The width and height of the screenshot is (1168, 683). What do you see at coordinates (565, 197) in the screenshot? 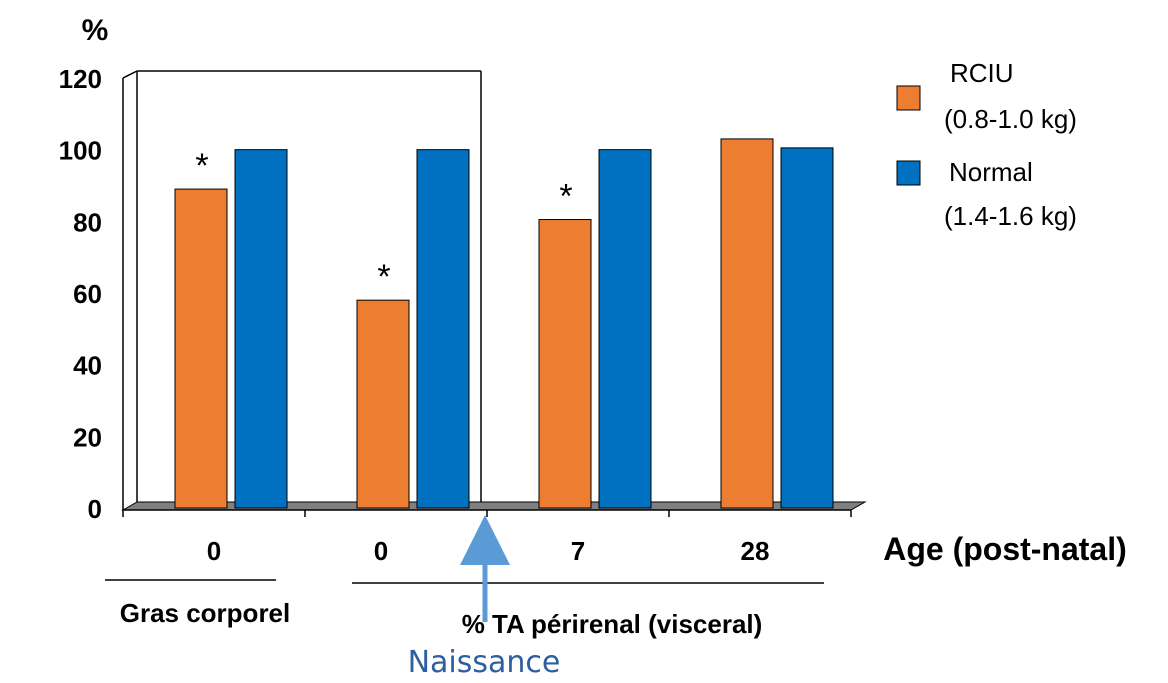
I see `significance-mark-2: *` at bounding box center [565, 197].